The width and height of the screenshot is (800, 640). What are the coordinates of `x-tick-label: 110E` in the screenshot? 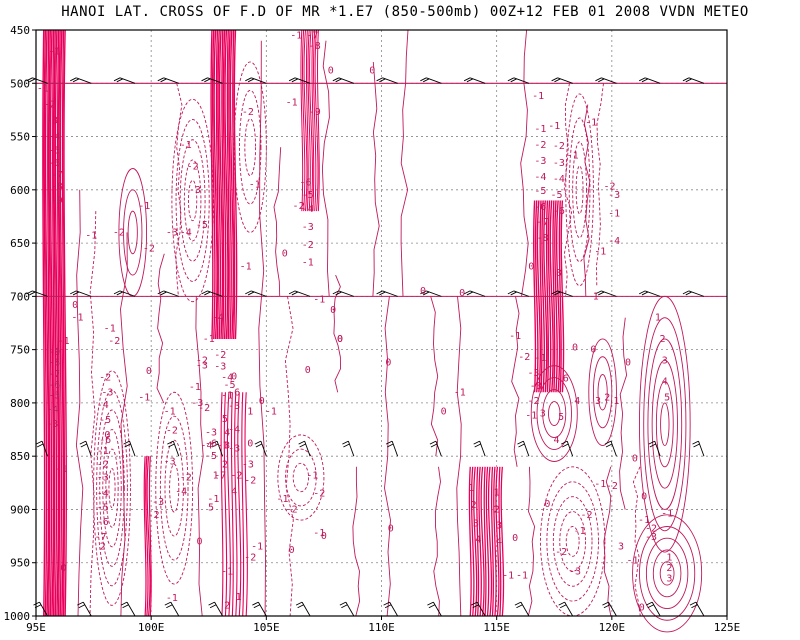 It's located at (381, 627).